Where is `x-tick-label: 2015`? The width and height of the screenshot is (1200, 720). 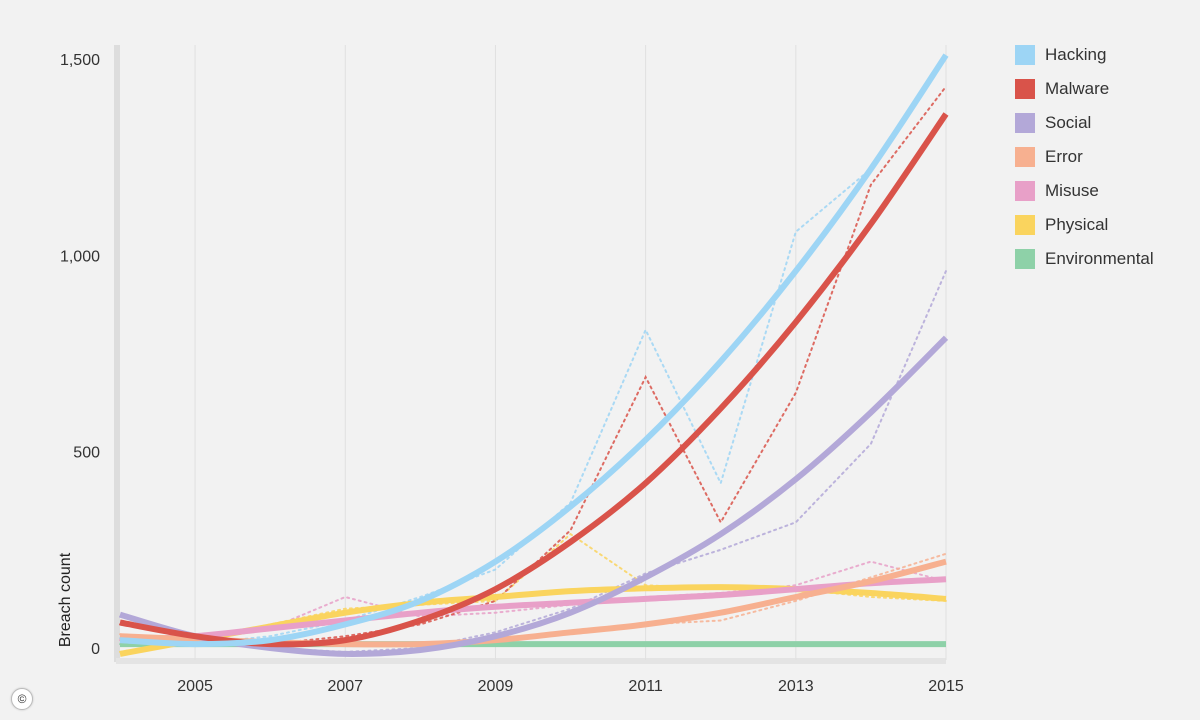 x-tick-label: 2015 is located at coordinates (946, 686).